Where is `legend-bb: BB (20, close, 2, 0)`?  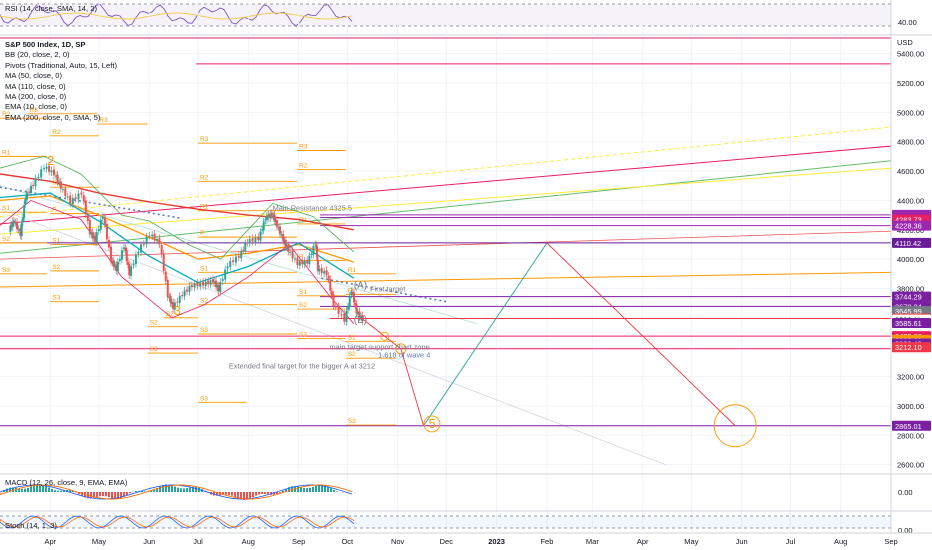
legend-bb: BB (20, close, 2, 0) is located at coordinates (37, 55).